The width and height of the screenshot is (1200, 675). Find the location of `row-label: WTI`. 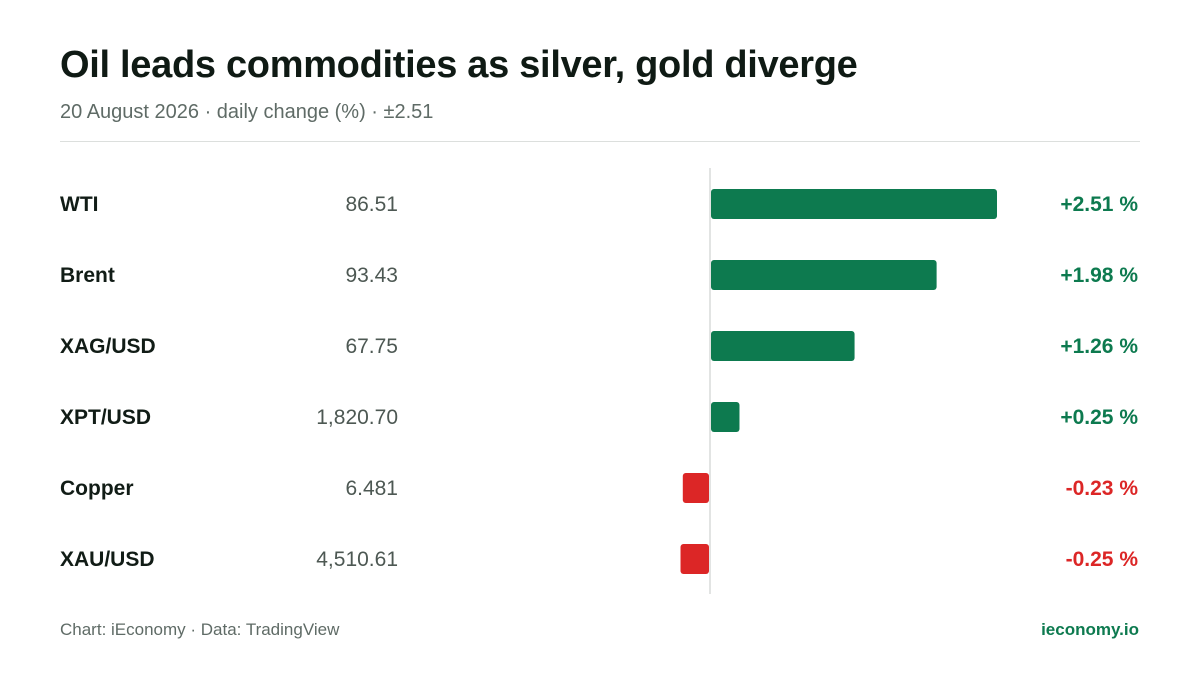

row-label: WTI is located at coordinates (79, 204).